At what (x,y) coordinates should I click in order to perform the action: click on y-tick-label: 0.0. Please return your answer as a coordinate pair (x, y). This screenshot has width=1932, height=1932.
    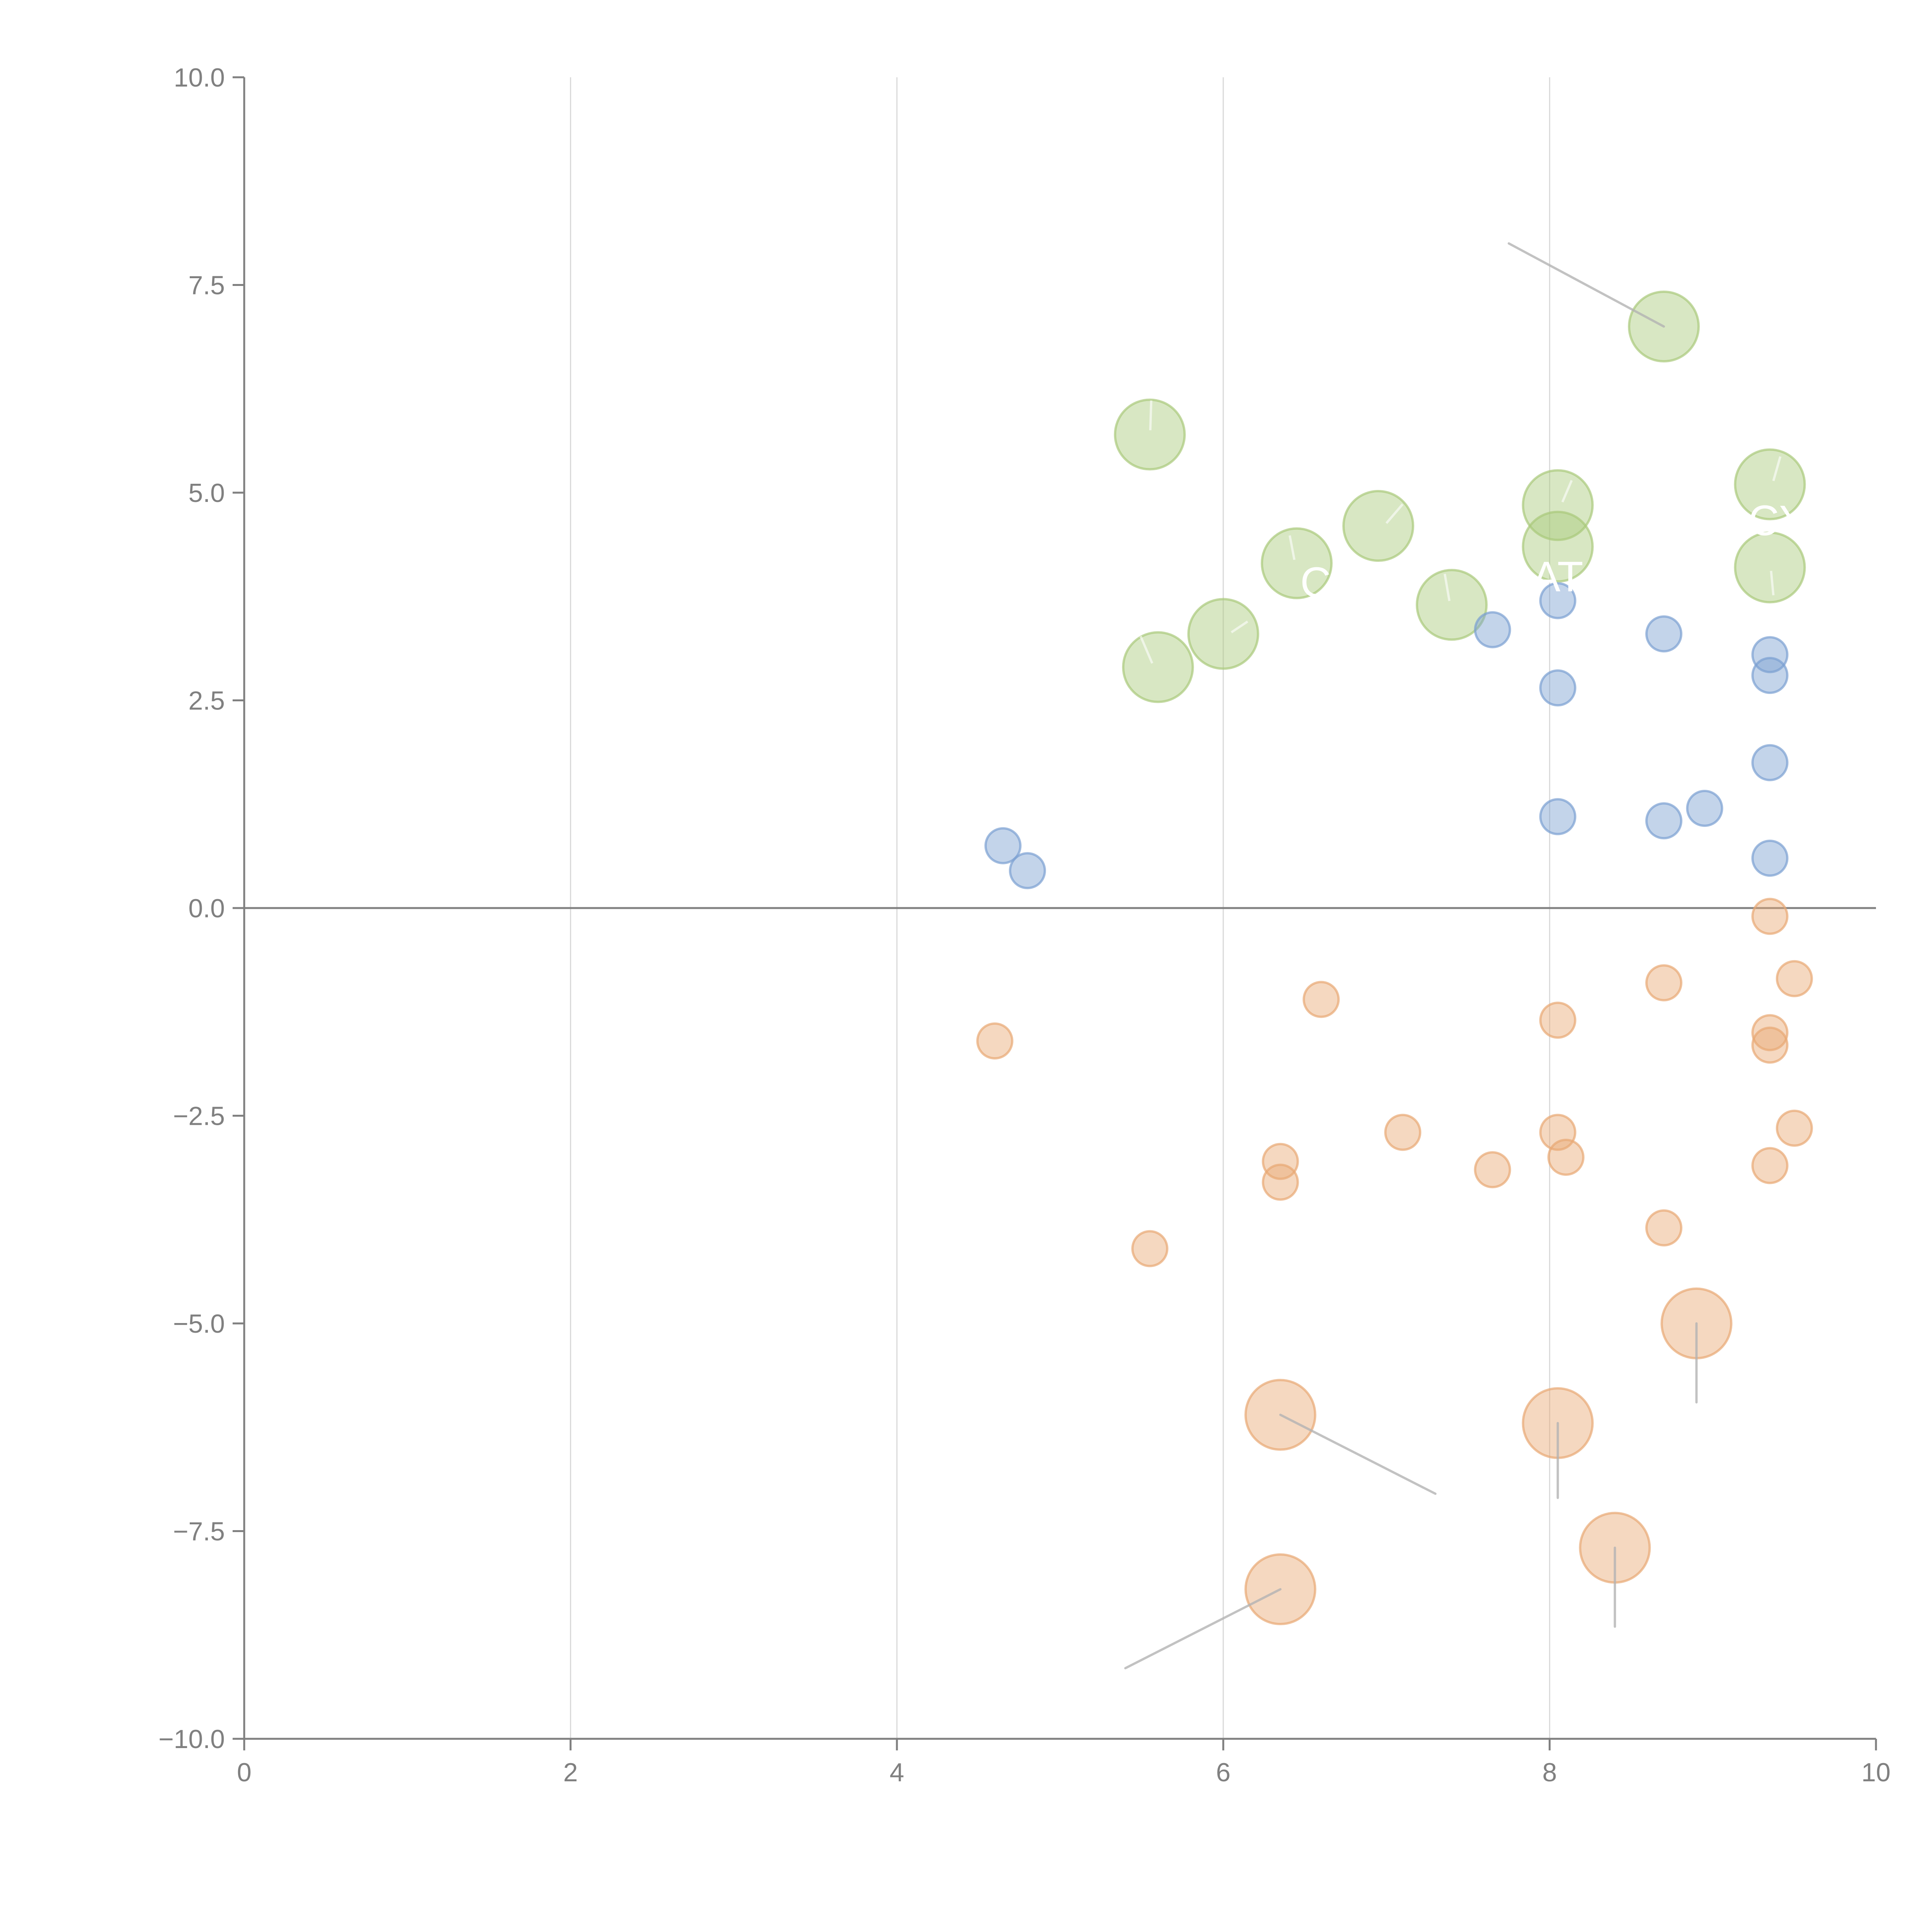
    Looking at the image, I should click on (207, 908).